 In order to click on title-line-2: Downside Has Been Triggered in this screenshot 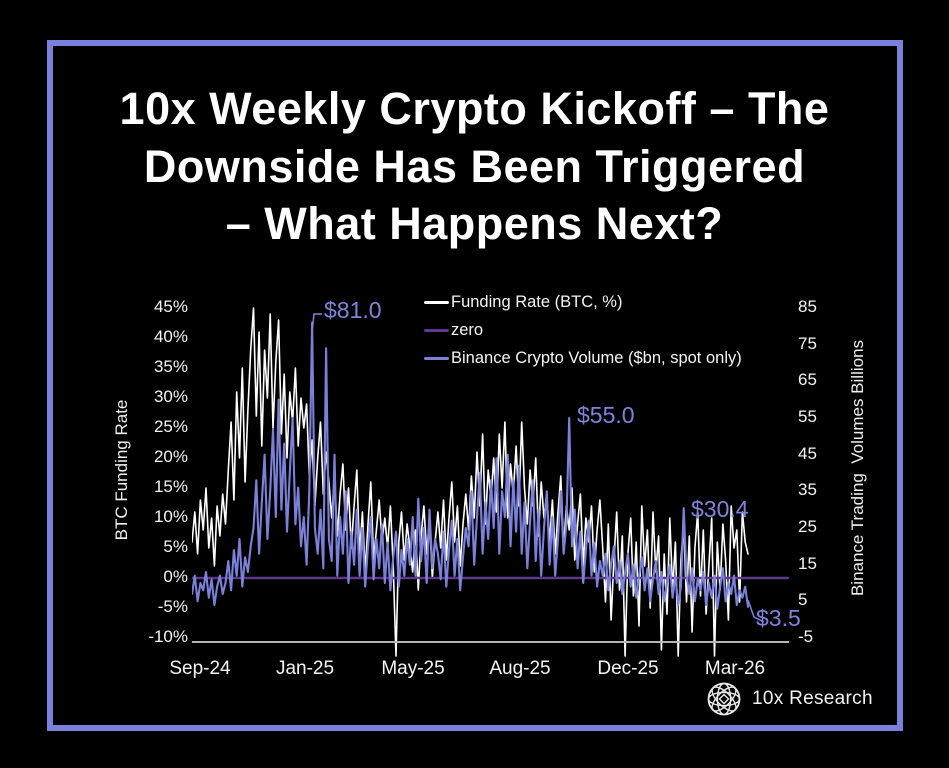, I will do `click(474, 166)`.